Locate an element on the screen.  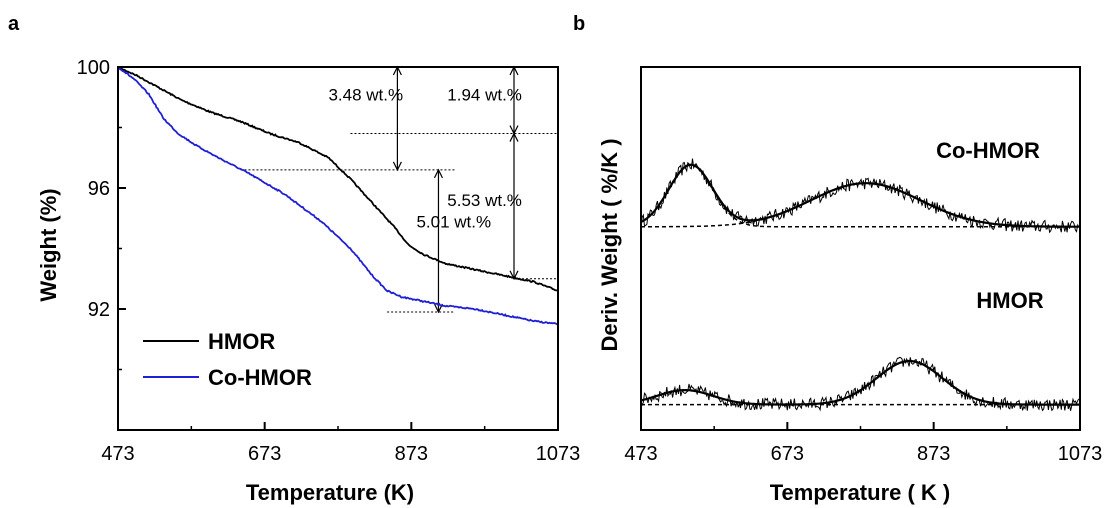
noisy-trace-hmor is located at coordinates (860, 384).